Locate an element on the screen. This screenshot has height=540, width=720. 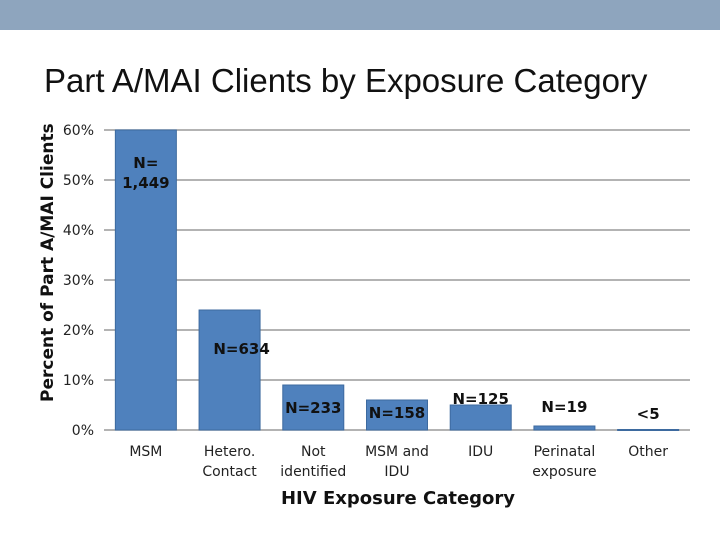
category-label: Hetero. Contact is located at coordinates (229, 462).